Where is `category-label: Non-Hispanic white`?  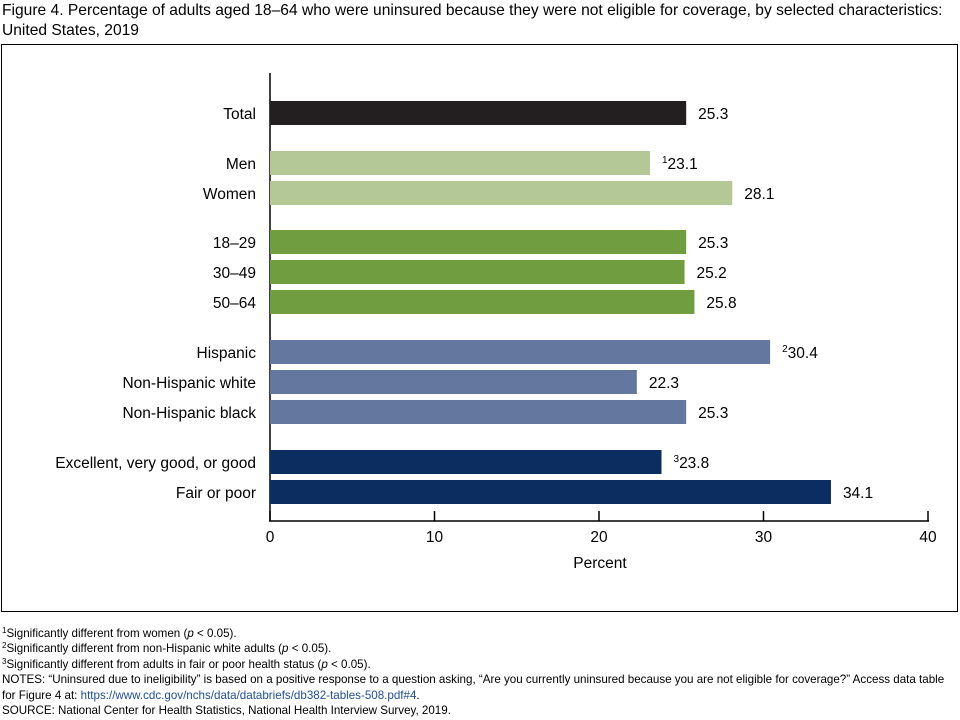 category-label: Non-Hispanic white is located at coordinates (189, 383).